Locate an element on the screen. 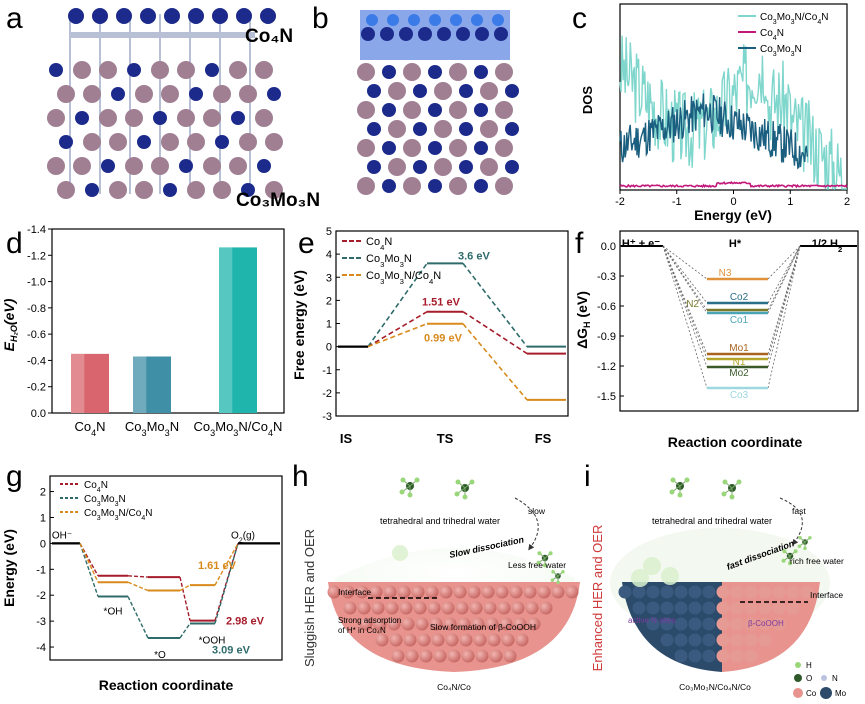 The image size is (865, 704). i-interface: Interface is located at coordinates (826, 595).